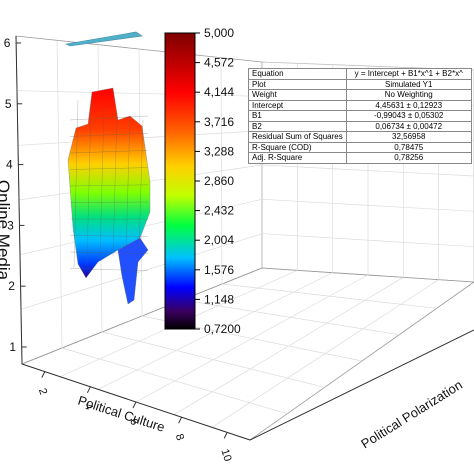  Describe the element at coordinates (297, 105) in the screenshot. I see `fit-table-key: Intercept` at that location.